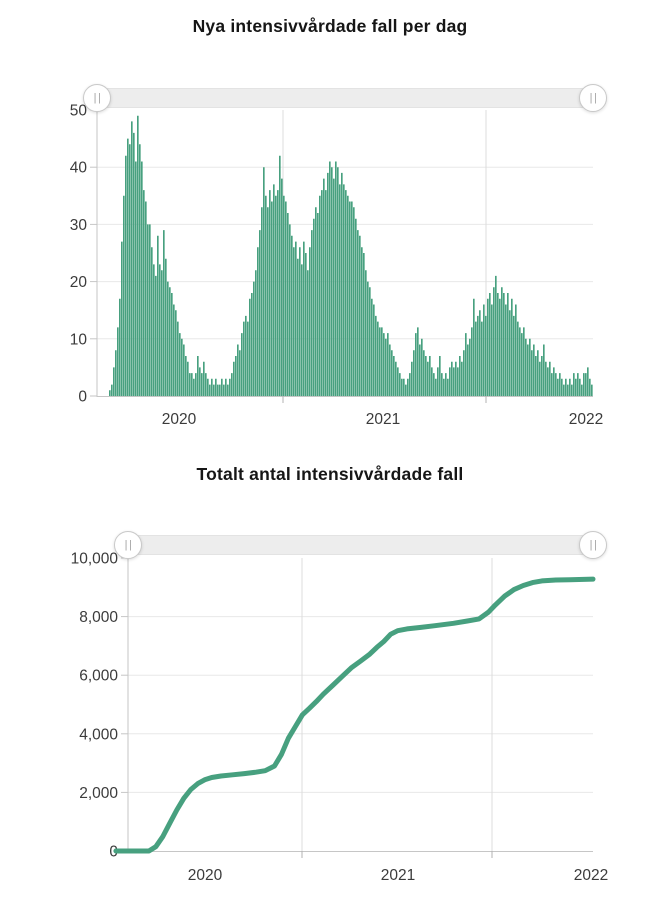 Image resolution: width=660 pixels, height=902 pixels. What do you see at coordinates (360, 545) in the screenshot?
I see `total-chart-range-slider-track` at bounding box center [360, 545].